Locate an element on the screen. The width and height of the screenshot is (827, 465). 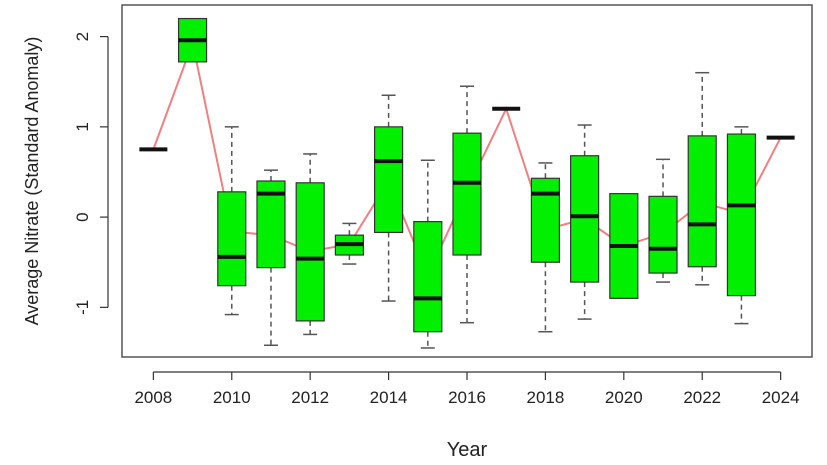
y-tick-label-2: 2 is located at coordinates (82, 36).